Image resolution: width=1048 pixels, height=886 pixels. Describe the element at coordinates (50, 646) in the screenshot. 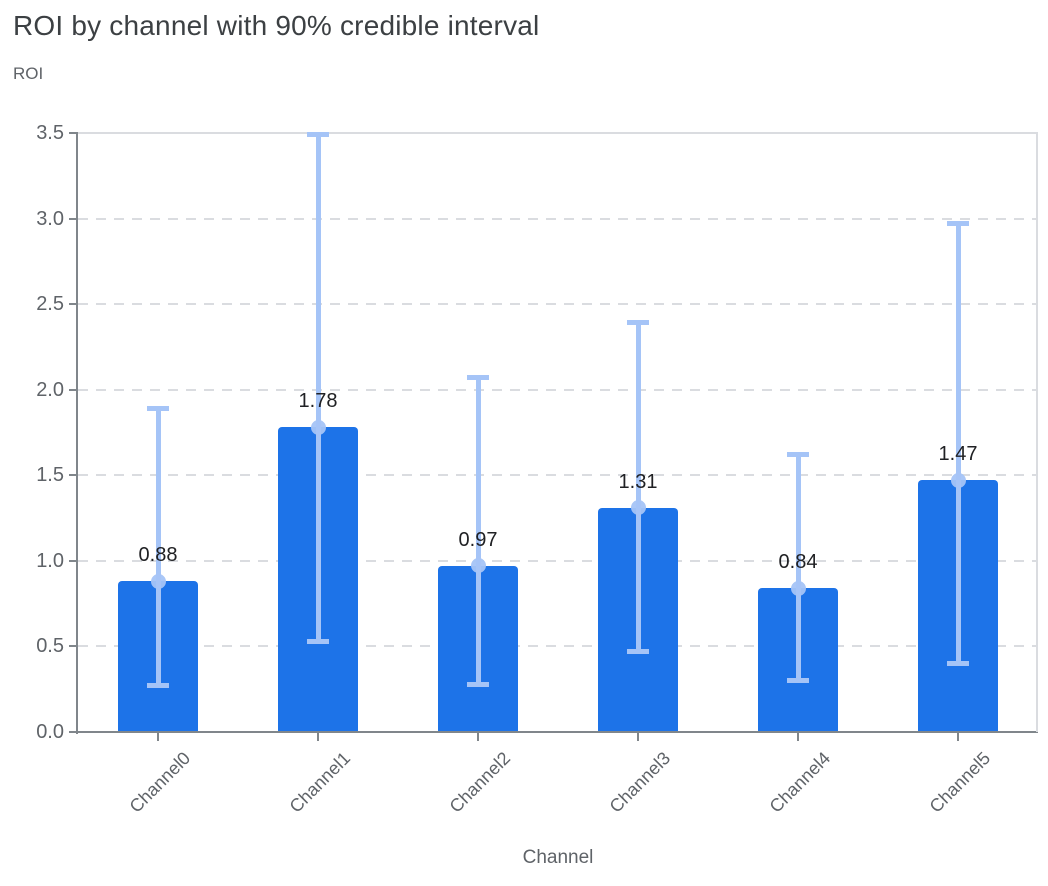

I see `y-tick-label: 0.5` at that location.